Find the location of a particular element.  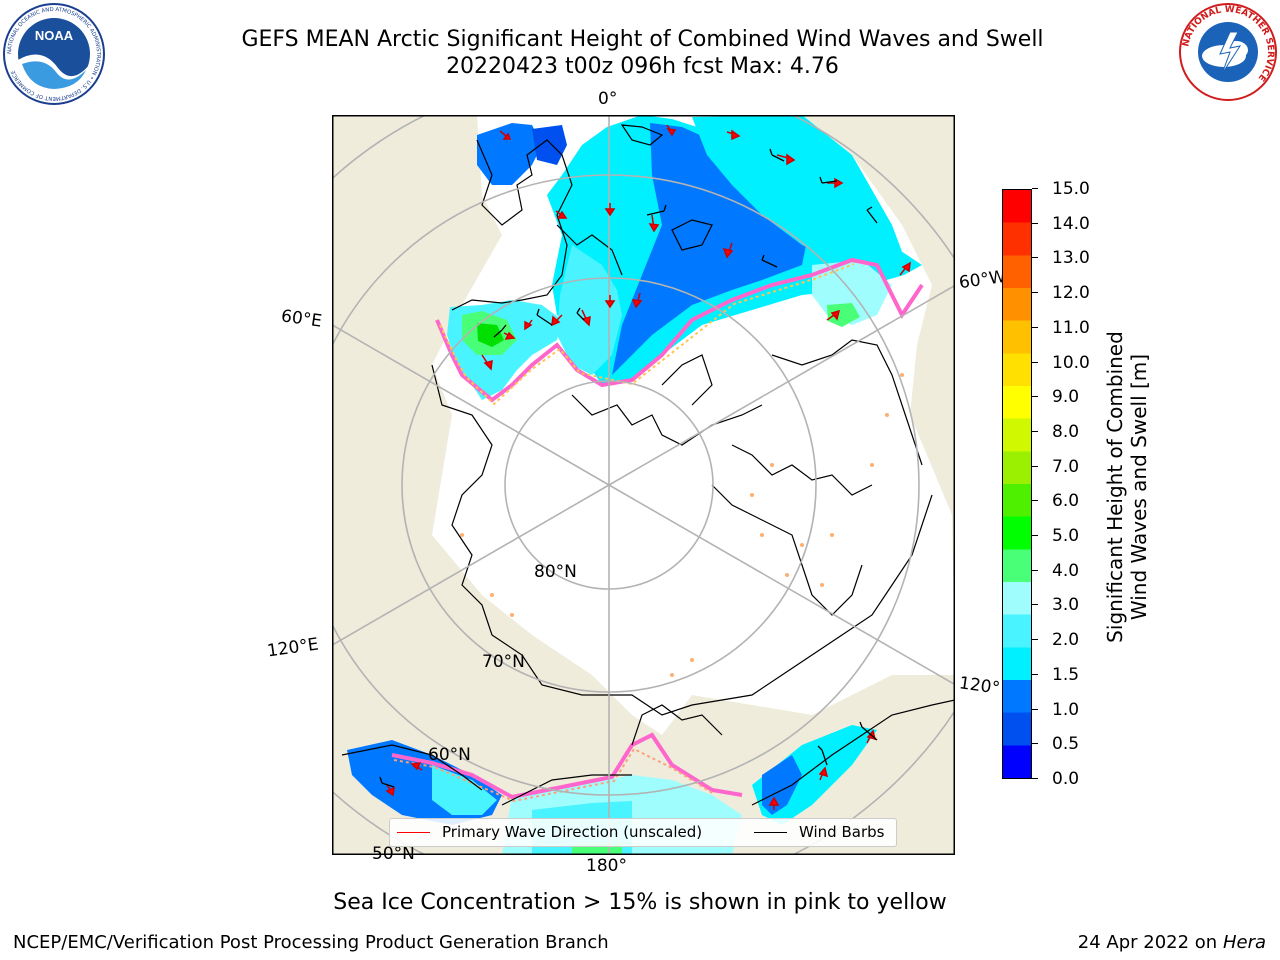

legend-item-wind-barbs: Wind Barbs is located at coordinates (819, 832).